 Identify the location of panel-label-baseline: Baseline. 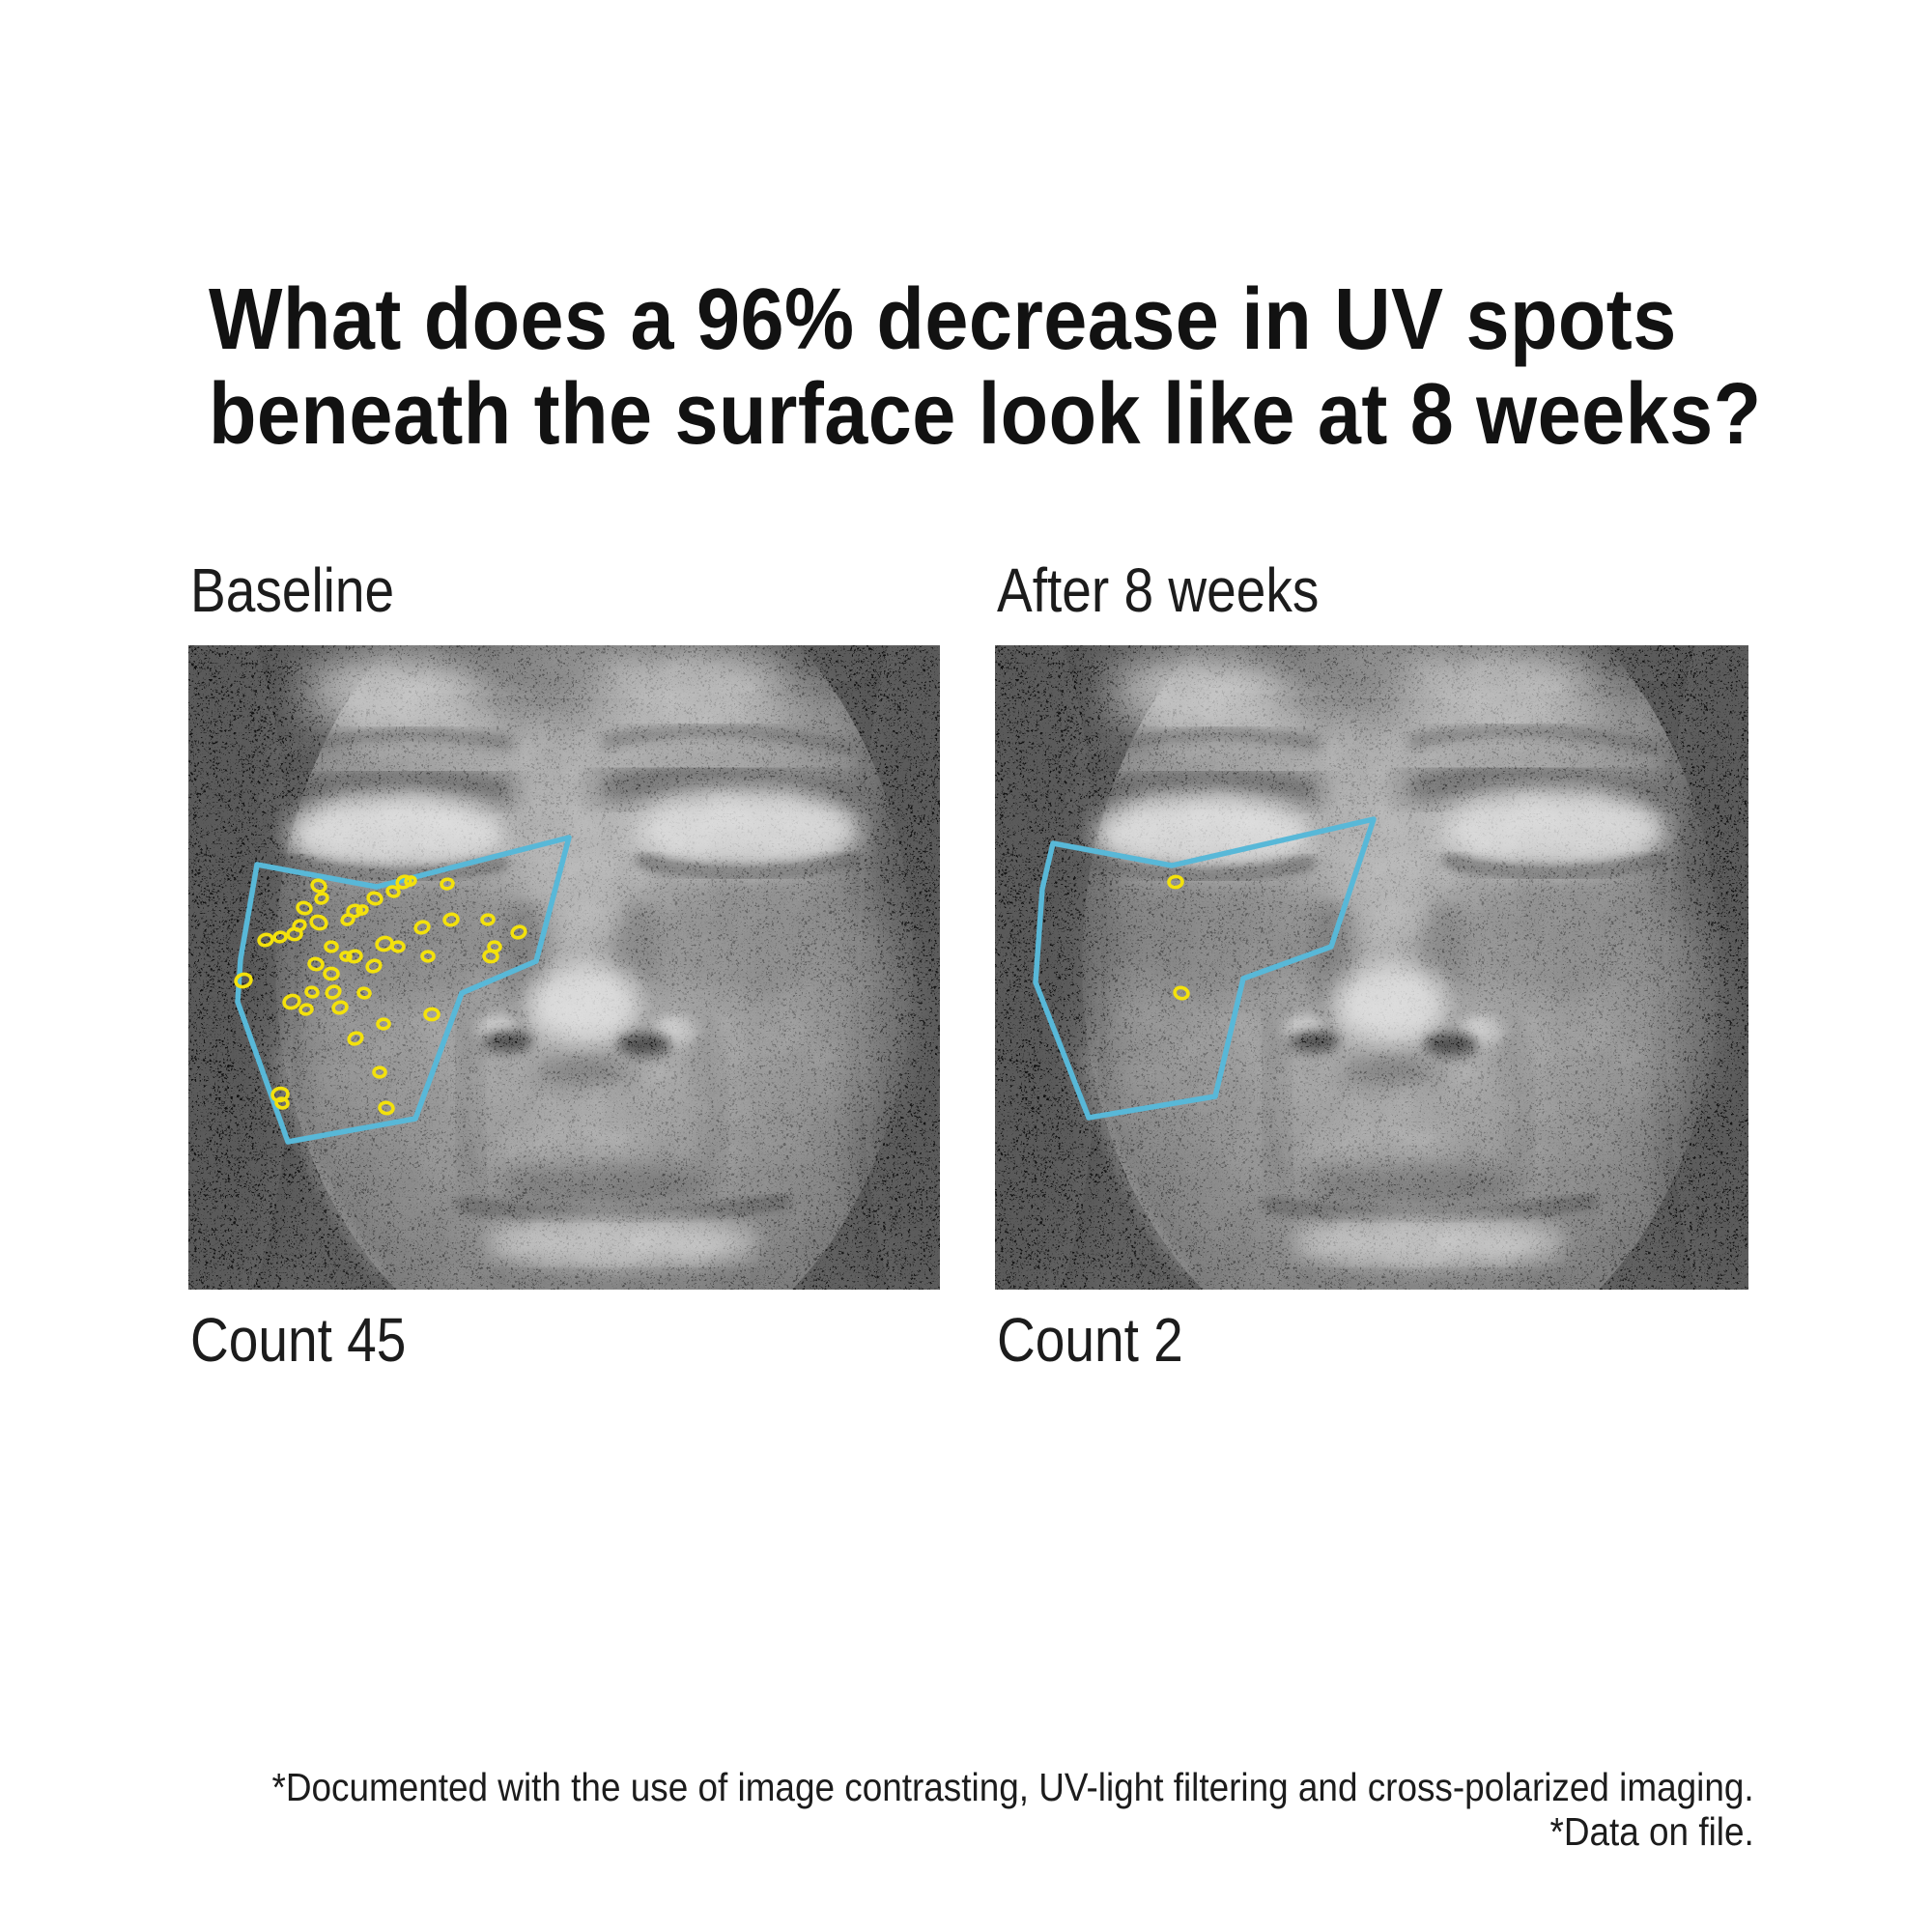
(292, 590).